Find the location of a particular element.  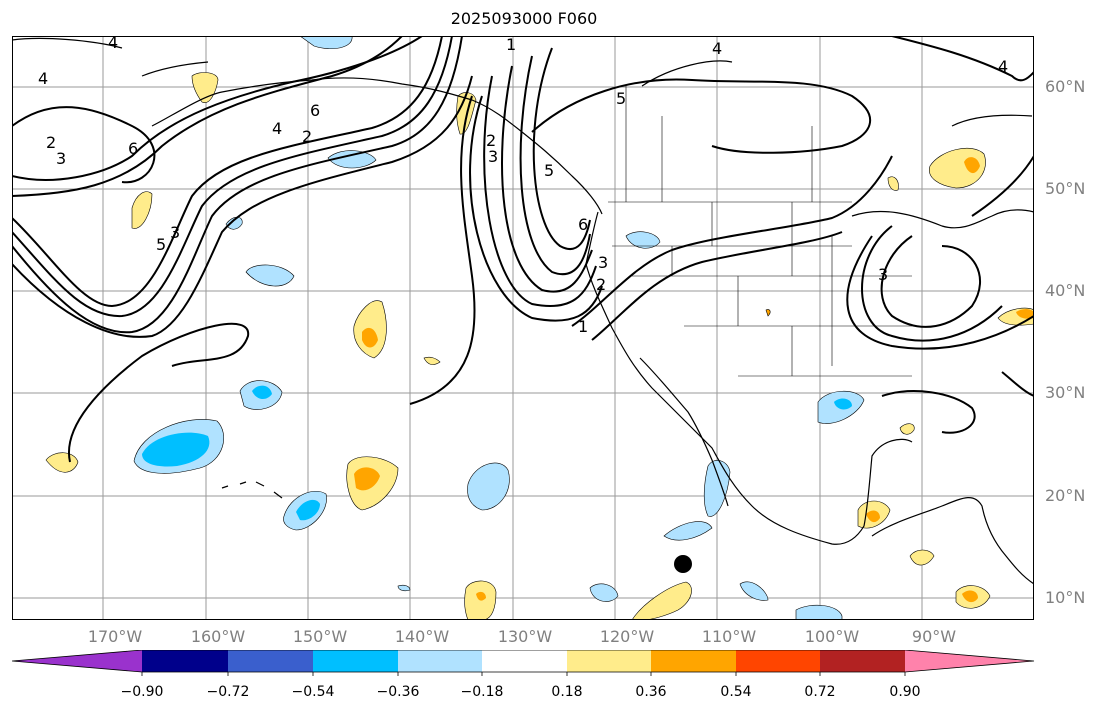

colorbar is located at coordinates (523, 663).